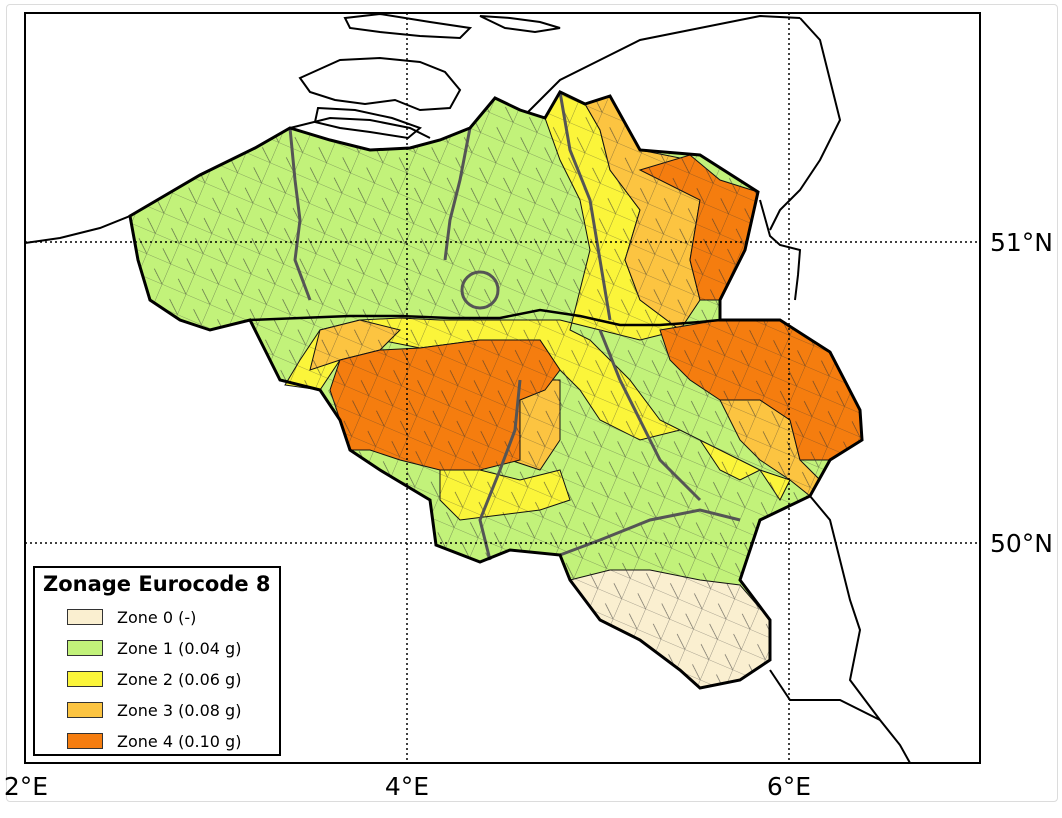 The image size is (1062, 818). I want to click on legend-label: Zone 0 (-), so click(157, 617).